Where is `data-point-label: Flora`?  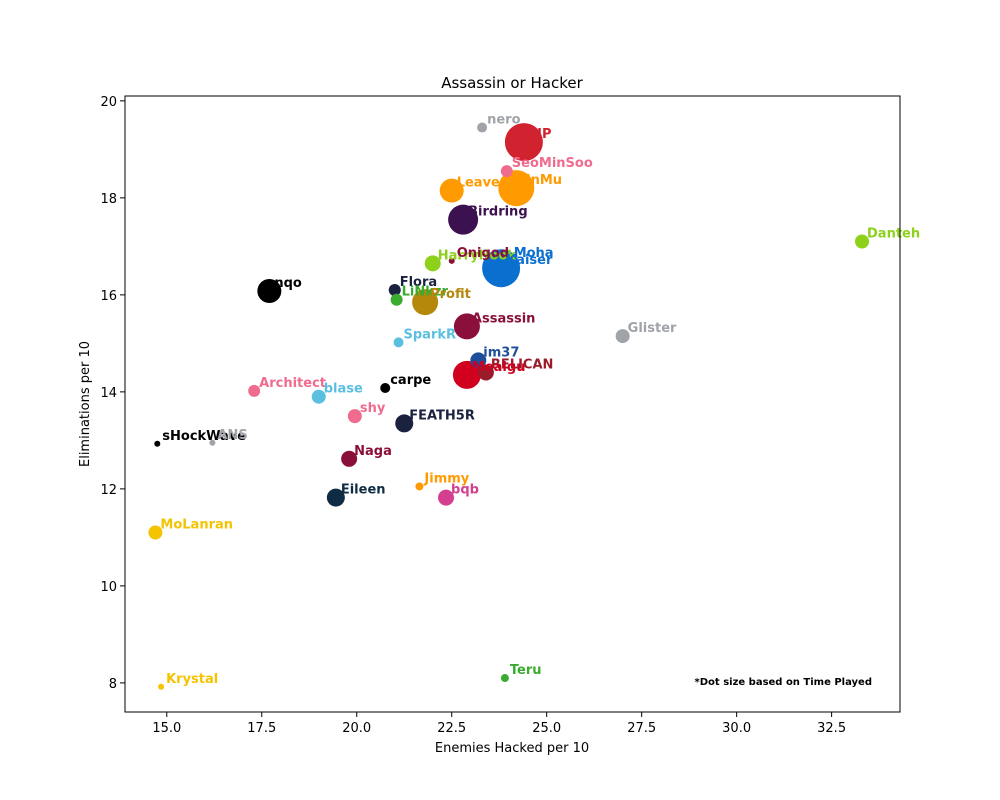 data-point-label: Flora is located at coordinates (418, 282).